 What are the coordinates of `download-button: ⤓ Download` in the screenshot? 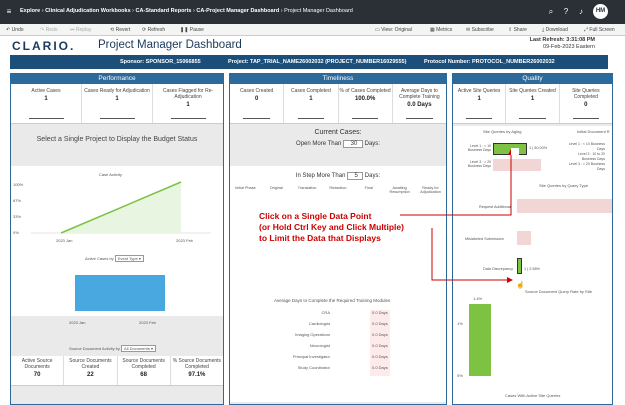 It's located at (555, 30).